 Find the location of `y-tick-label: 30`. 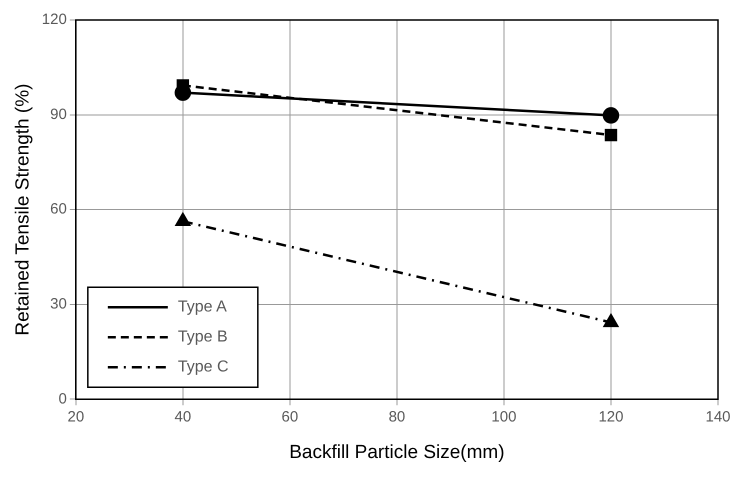

y-tick-label: 30 is located at coordinates (58, 304).